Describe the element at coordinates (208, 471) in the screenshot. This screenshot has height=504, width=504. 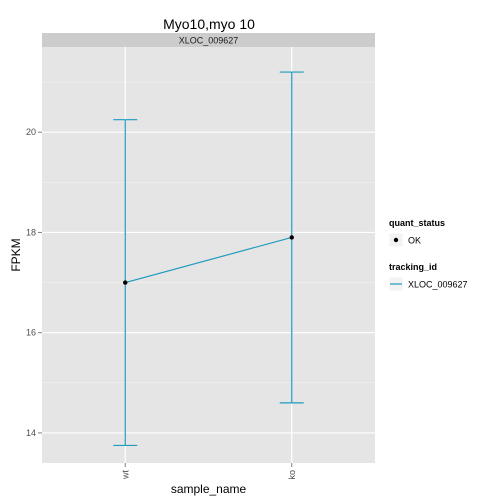
I see `x-axis-ticks: wt ko` at that location.